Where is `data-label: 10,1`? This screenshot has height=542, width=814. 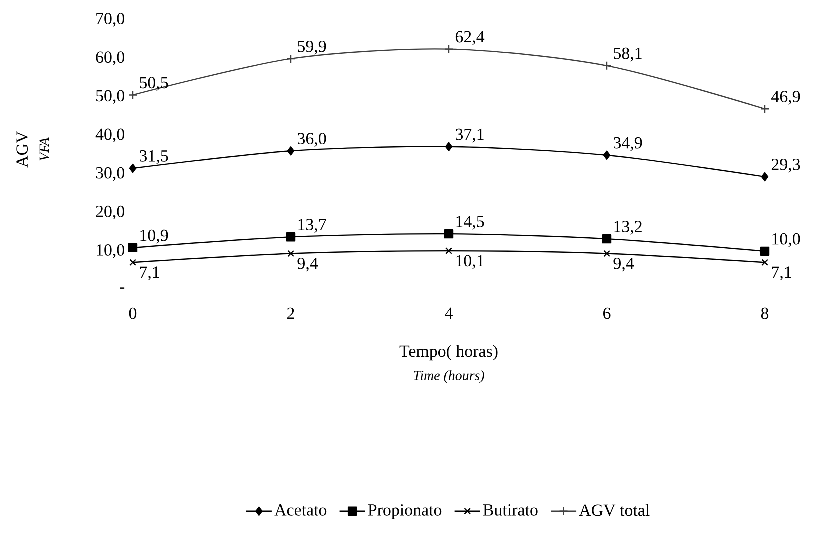 data-label: 10,1 is located at coordinates (470, 262).